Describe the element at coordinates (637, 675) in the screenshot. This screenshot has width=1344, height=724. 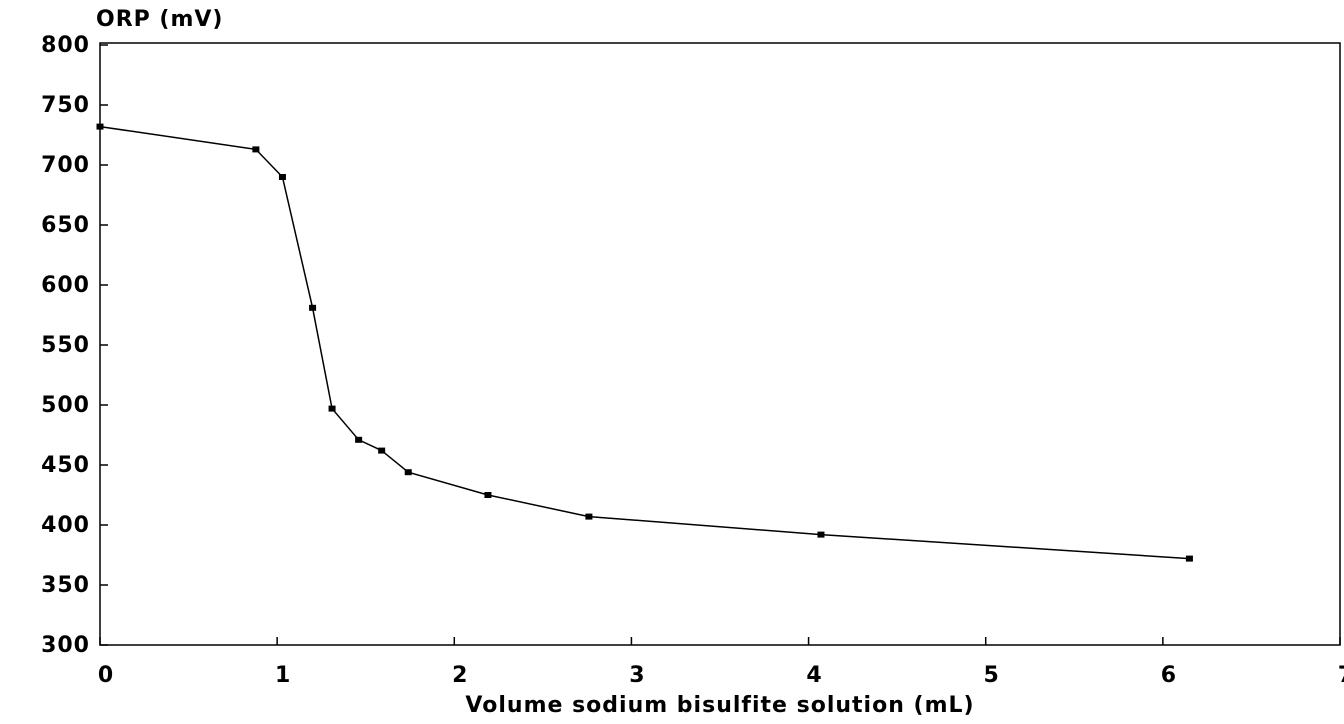
I see `x-tick-label: 3` at that location.